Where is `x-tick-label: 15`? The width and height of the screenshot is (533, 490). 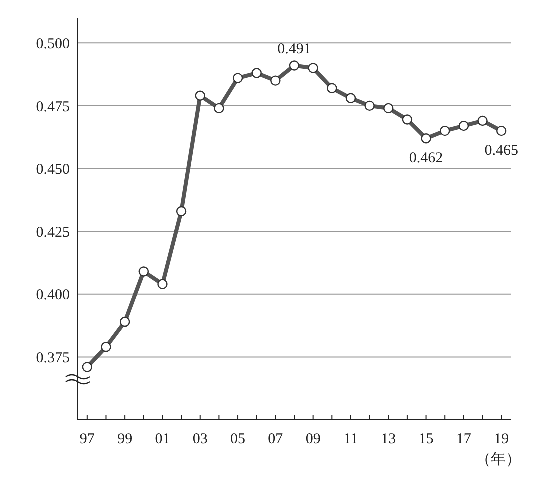 x-tick-label: 15 is located at coordinates (426, 440).